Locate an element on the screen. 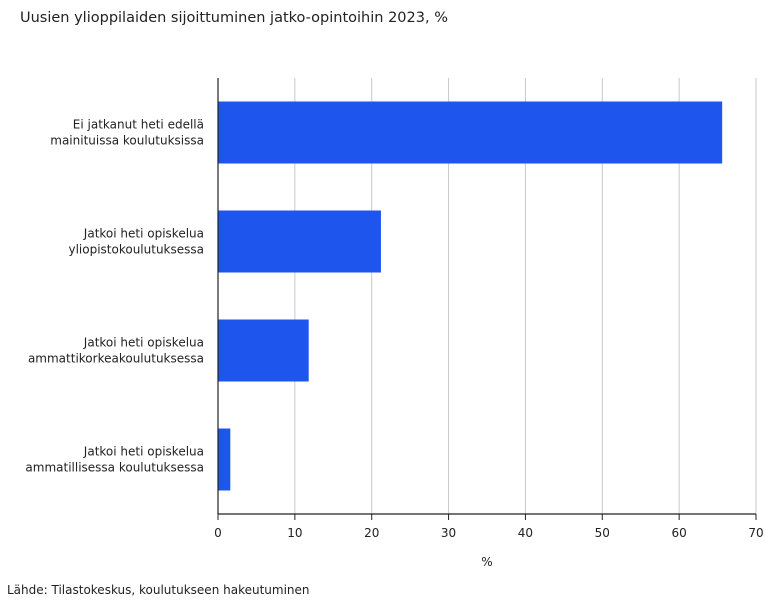 This screenshot has width=766, height=600. x-tick-label: 10 is located at coordinates (294, 533).